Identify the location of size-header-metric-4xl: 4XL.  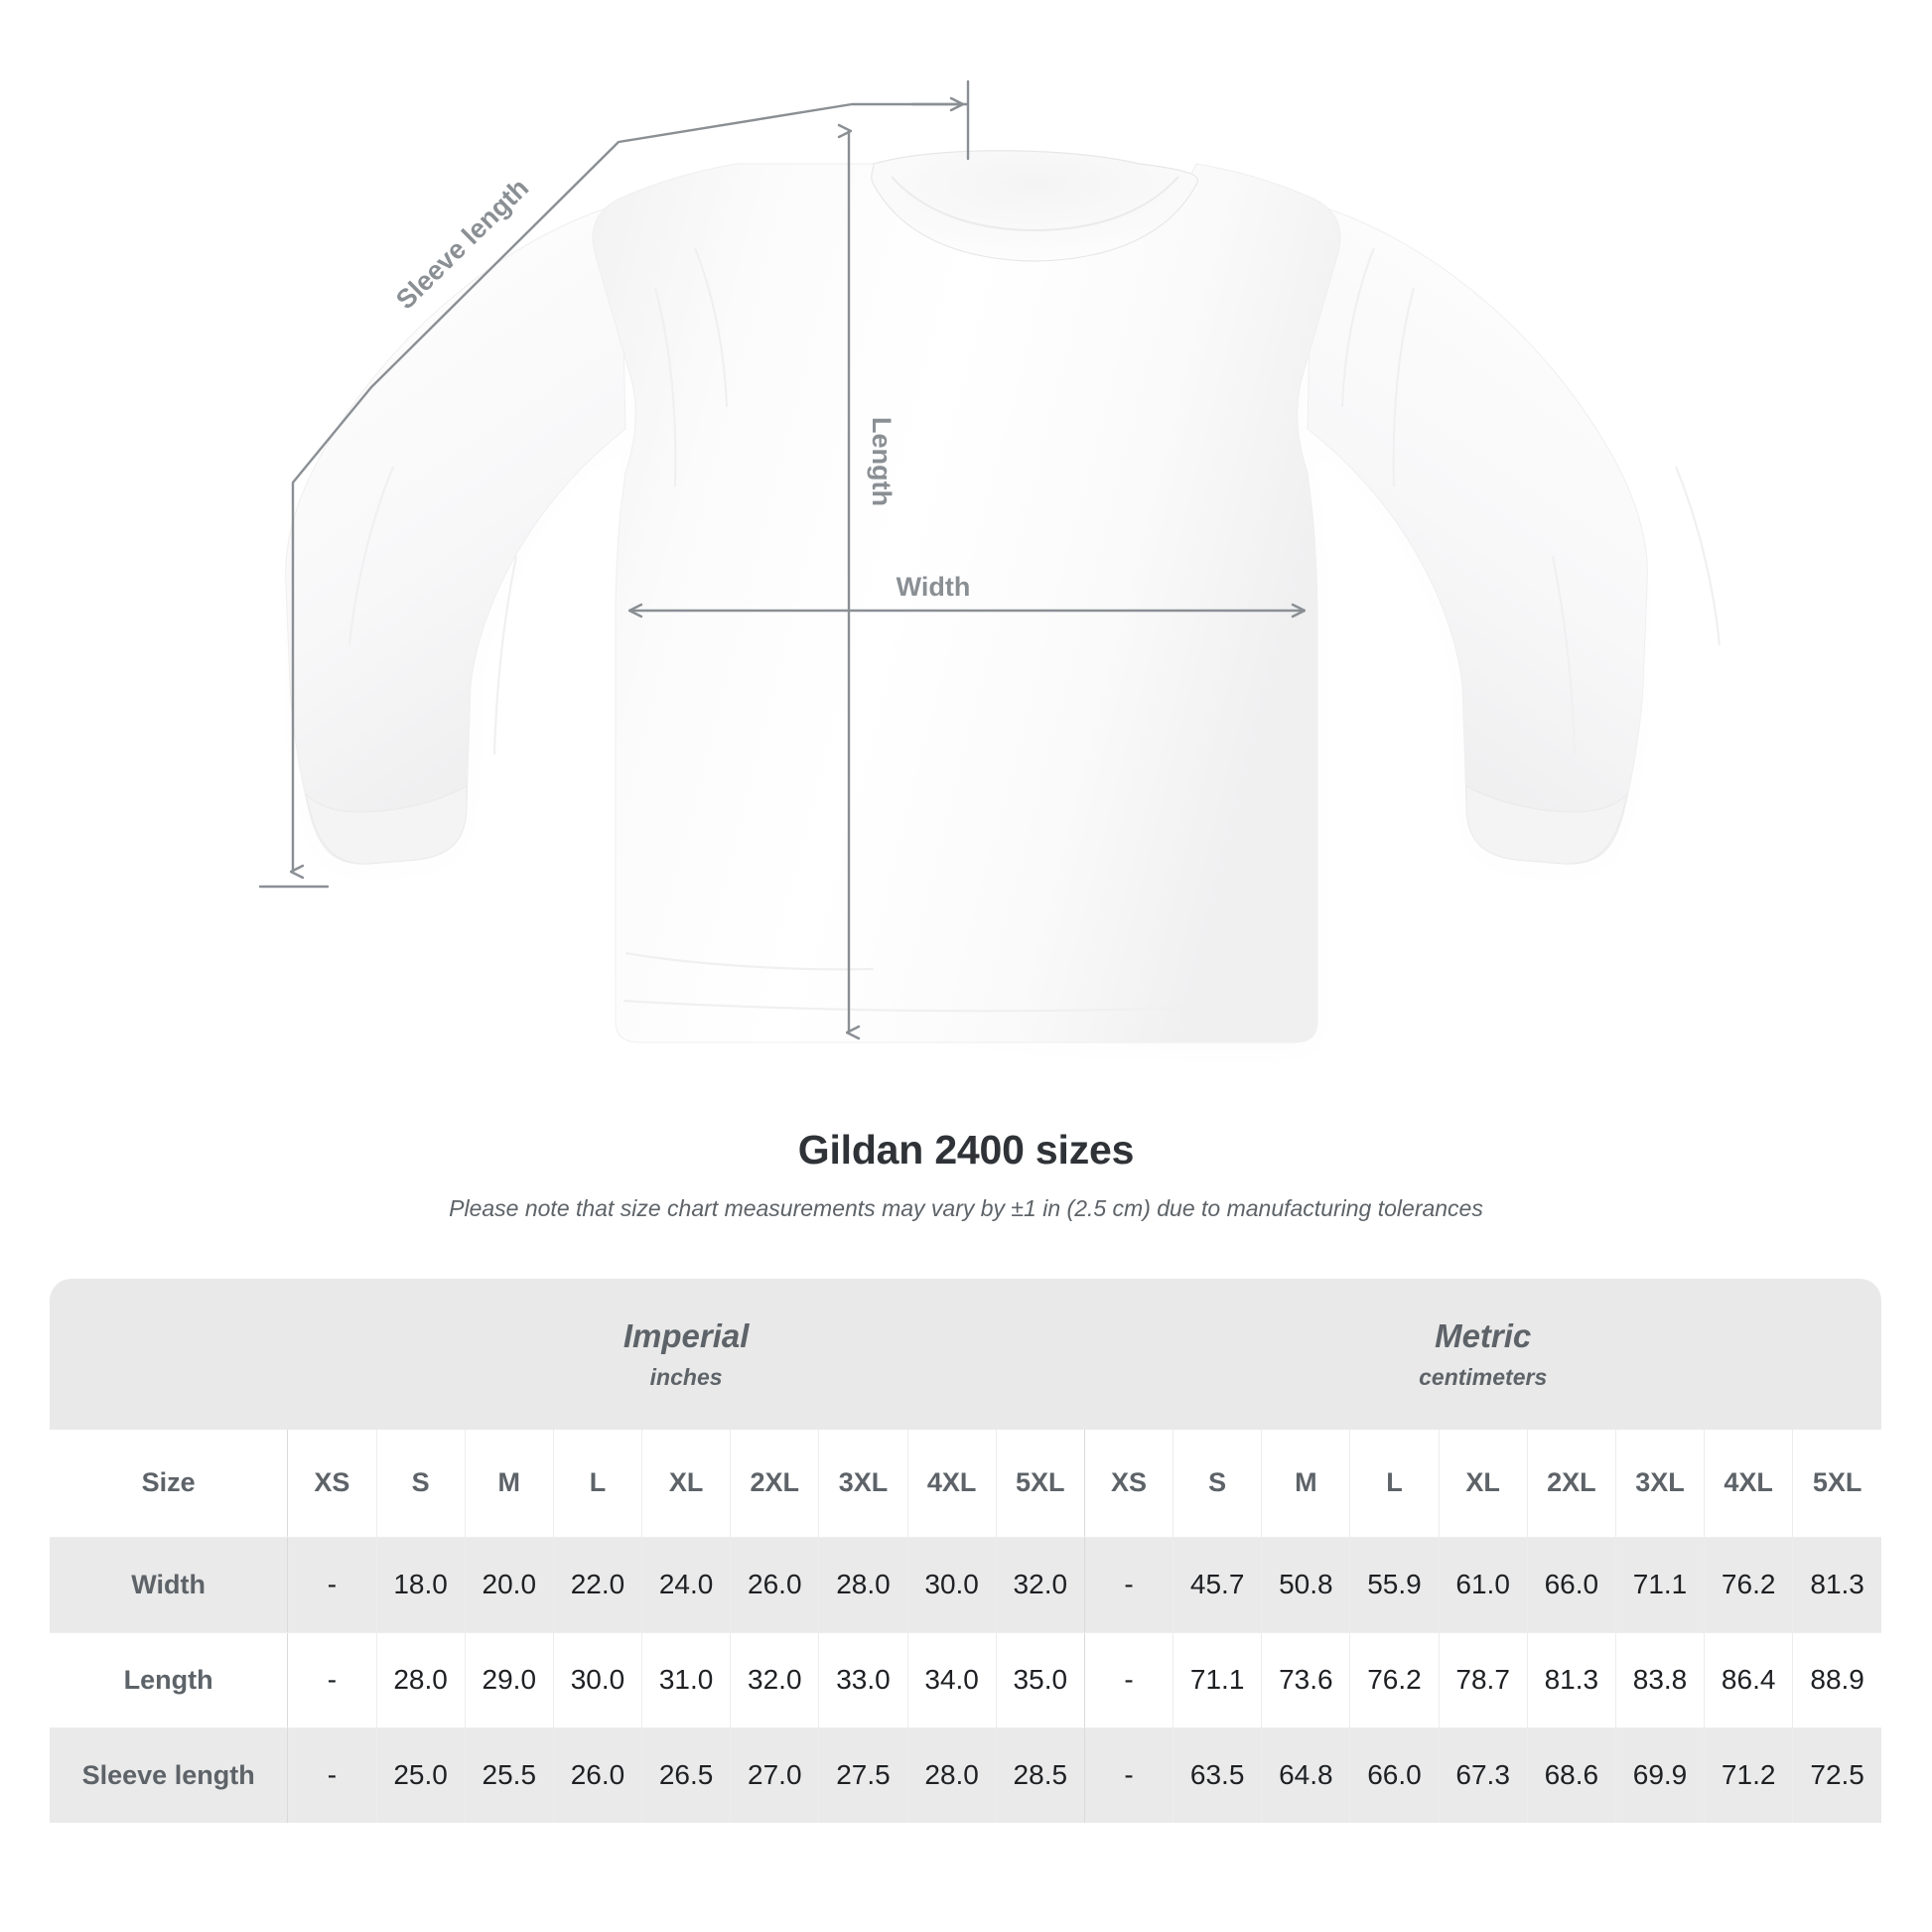
(1748, 1484).